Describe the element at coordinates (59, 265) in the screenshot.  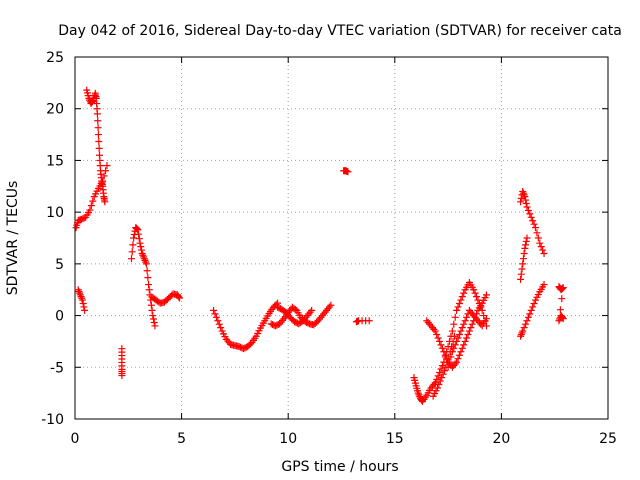
I see `y-tick-label: 5` at that location.